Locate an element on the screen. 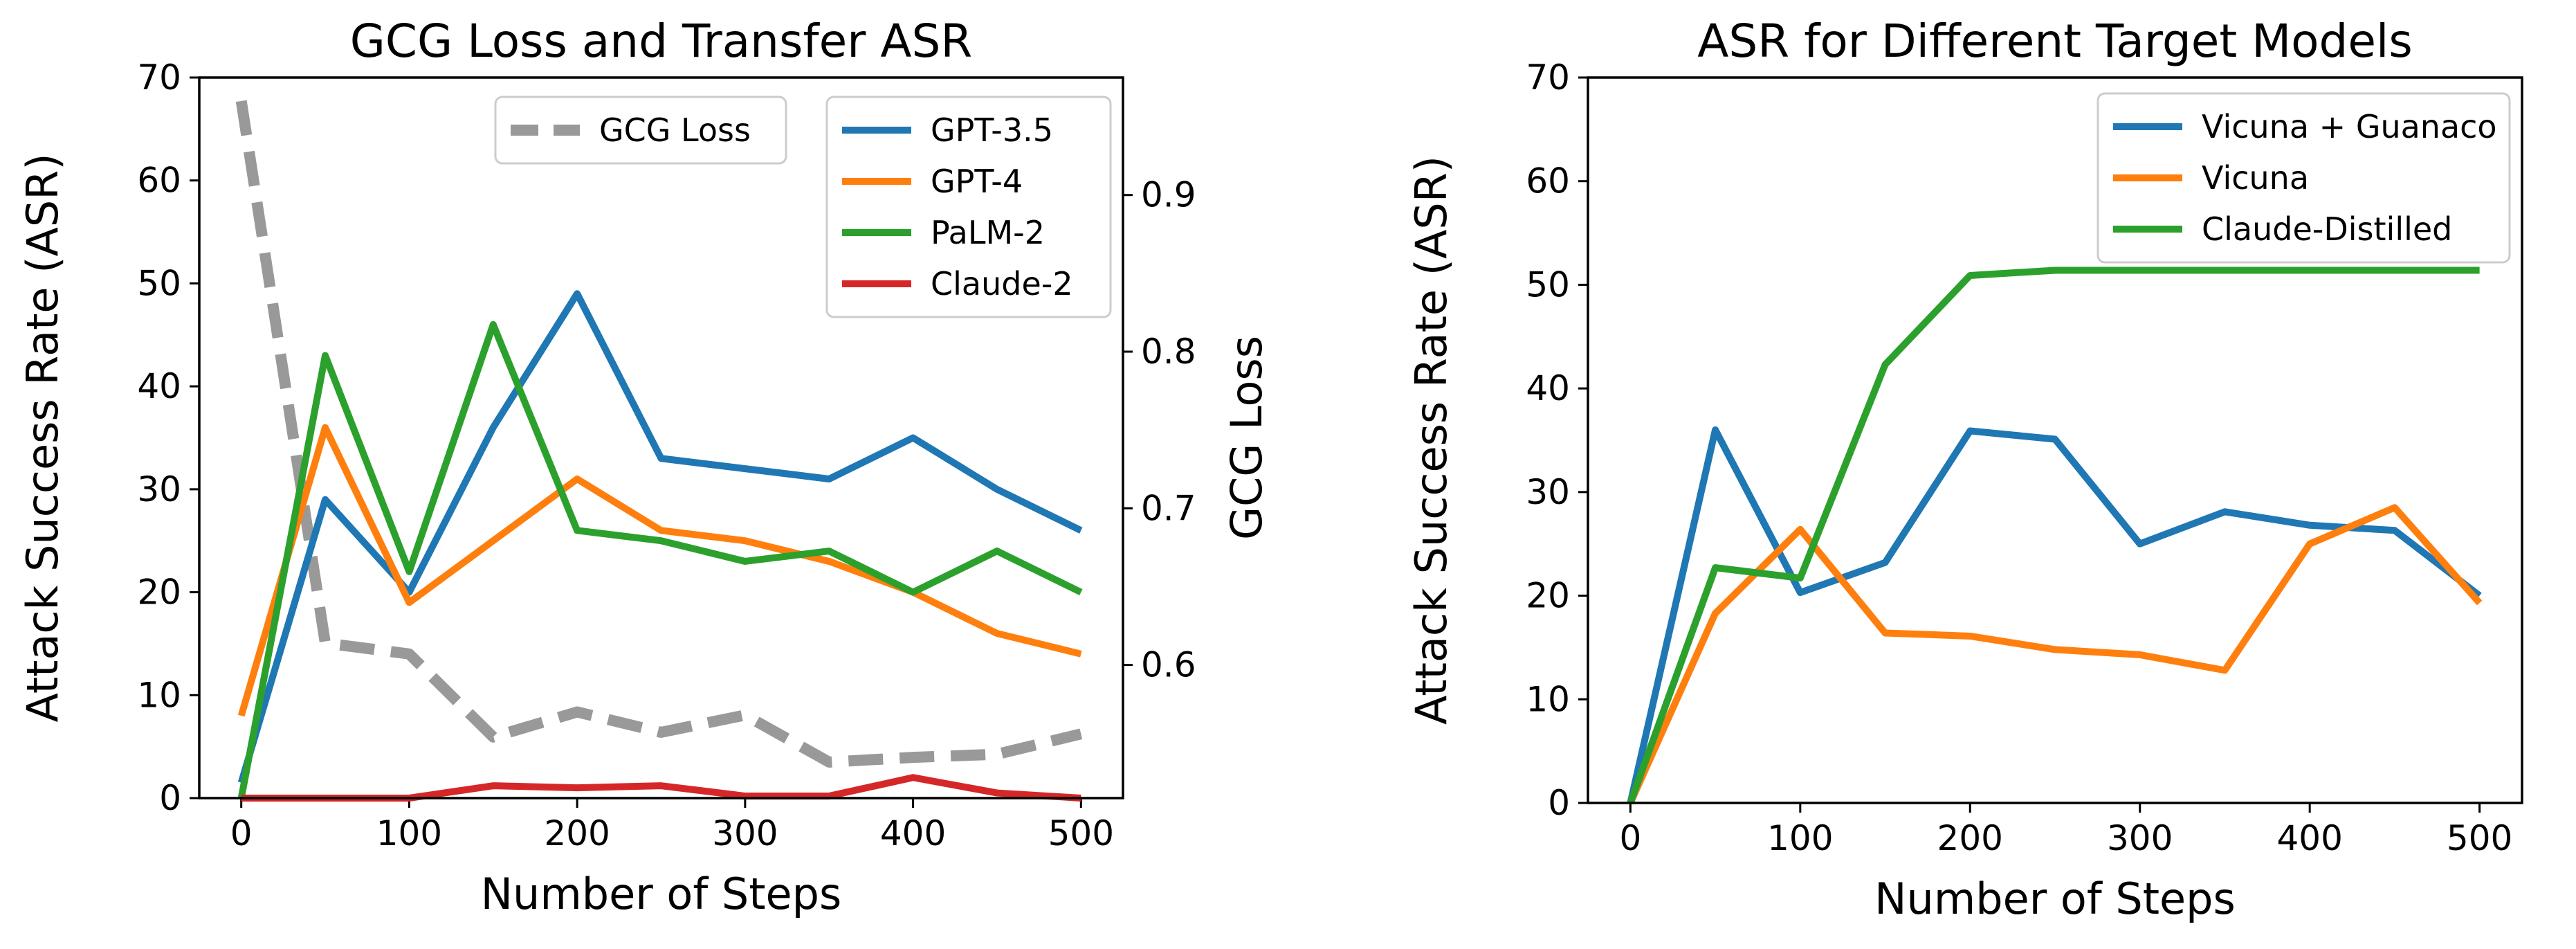 The width and height of the screenshot is (2576, 949). legend-target-models: Vicuna + Guanaco Vicuna Claude-Distilled is located at coordinates (2304, 178).